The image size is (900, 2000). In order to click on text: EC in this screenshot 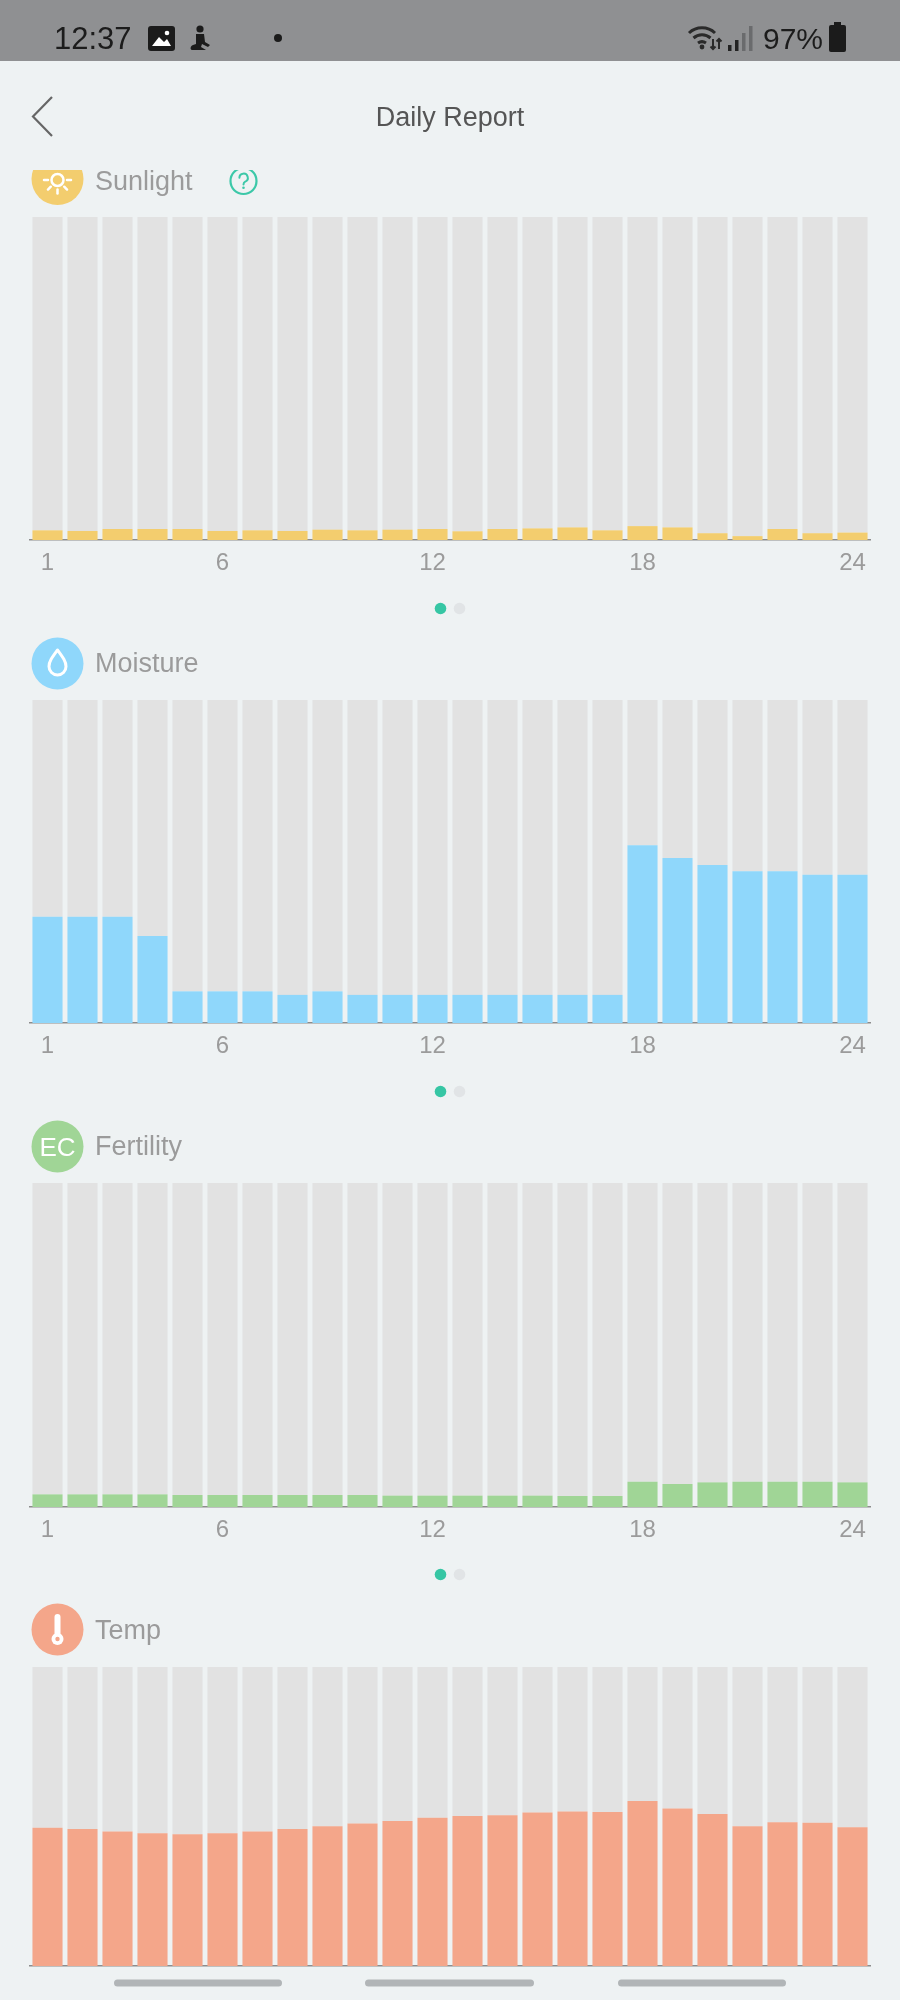, I will do `click(57, 1146)`.